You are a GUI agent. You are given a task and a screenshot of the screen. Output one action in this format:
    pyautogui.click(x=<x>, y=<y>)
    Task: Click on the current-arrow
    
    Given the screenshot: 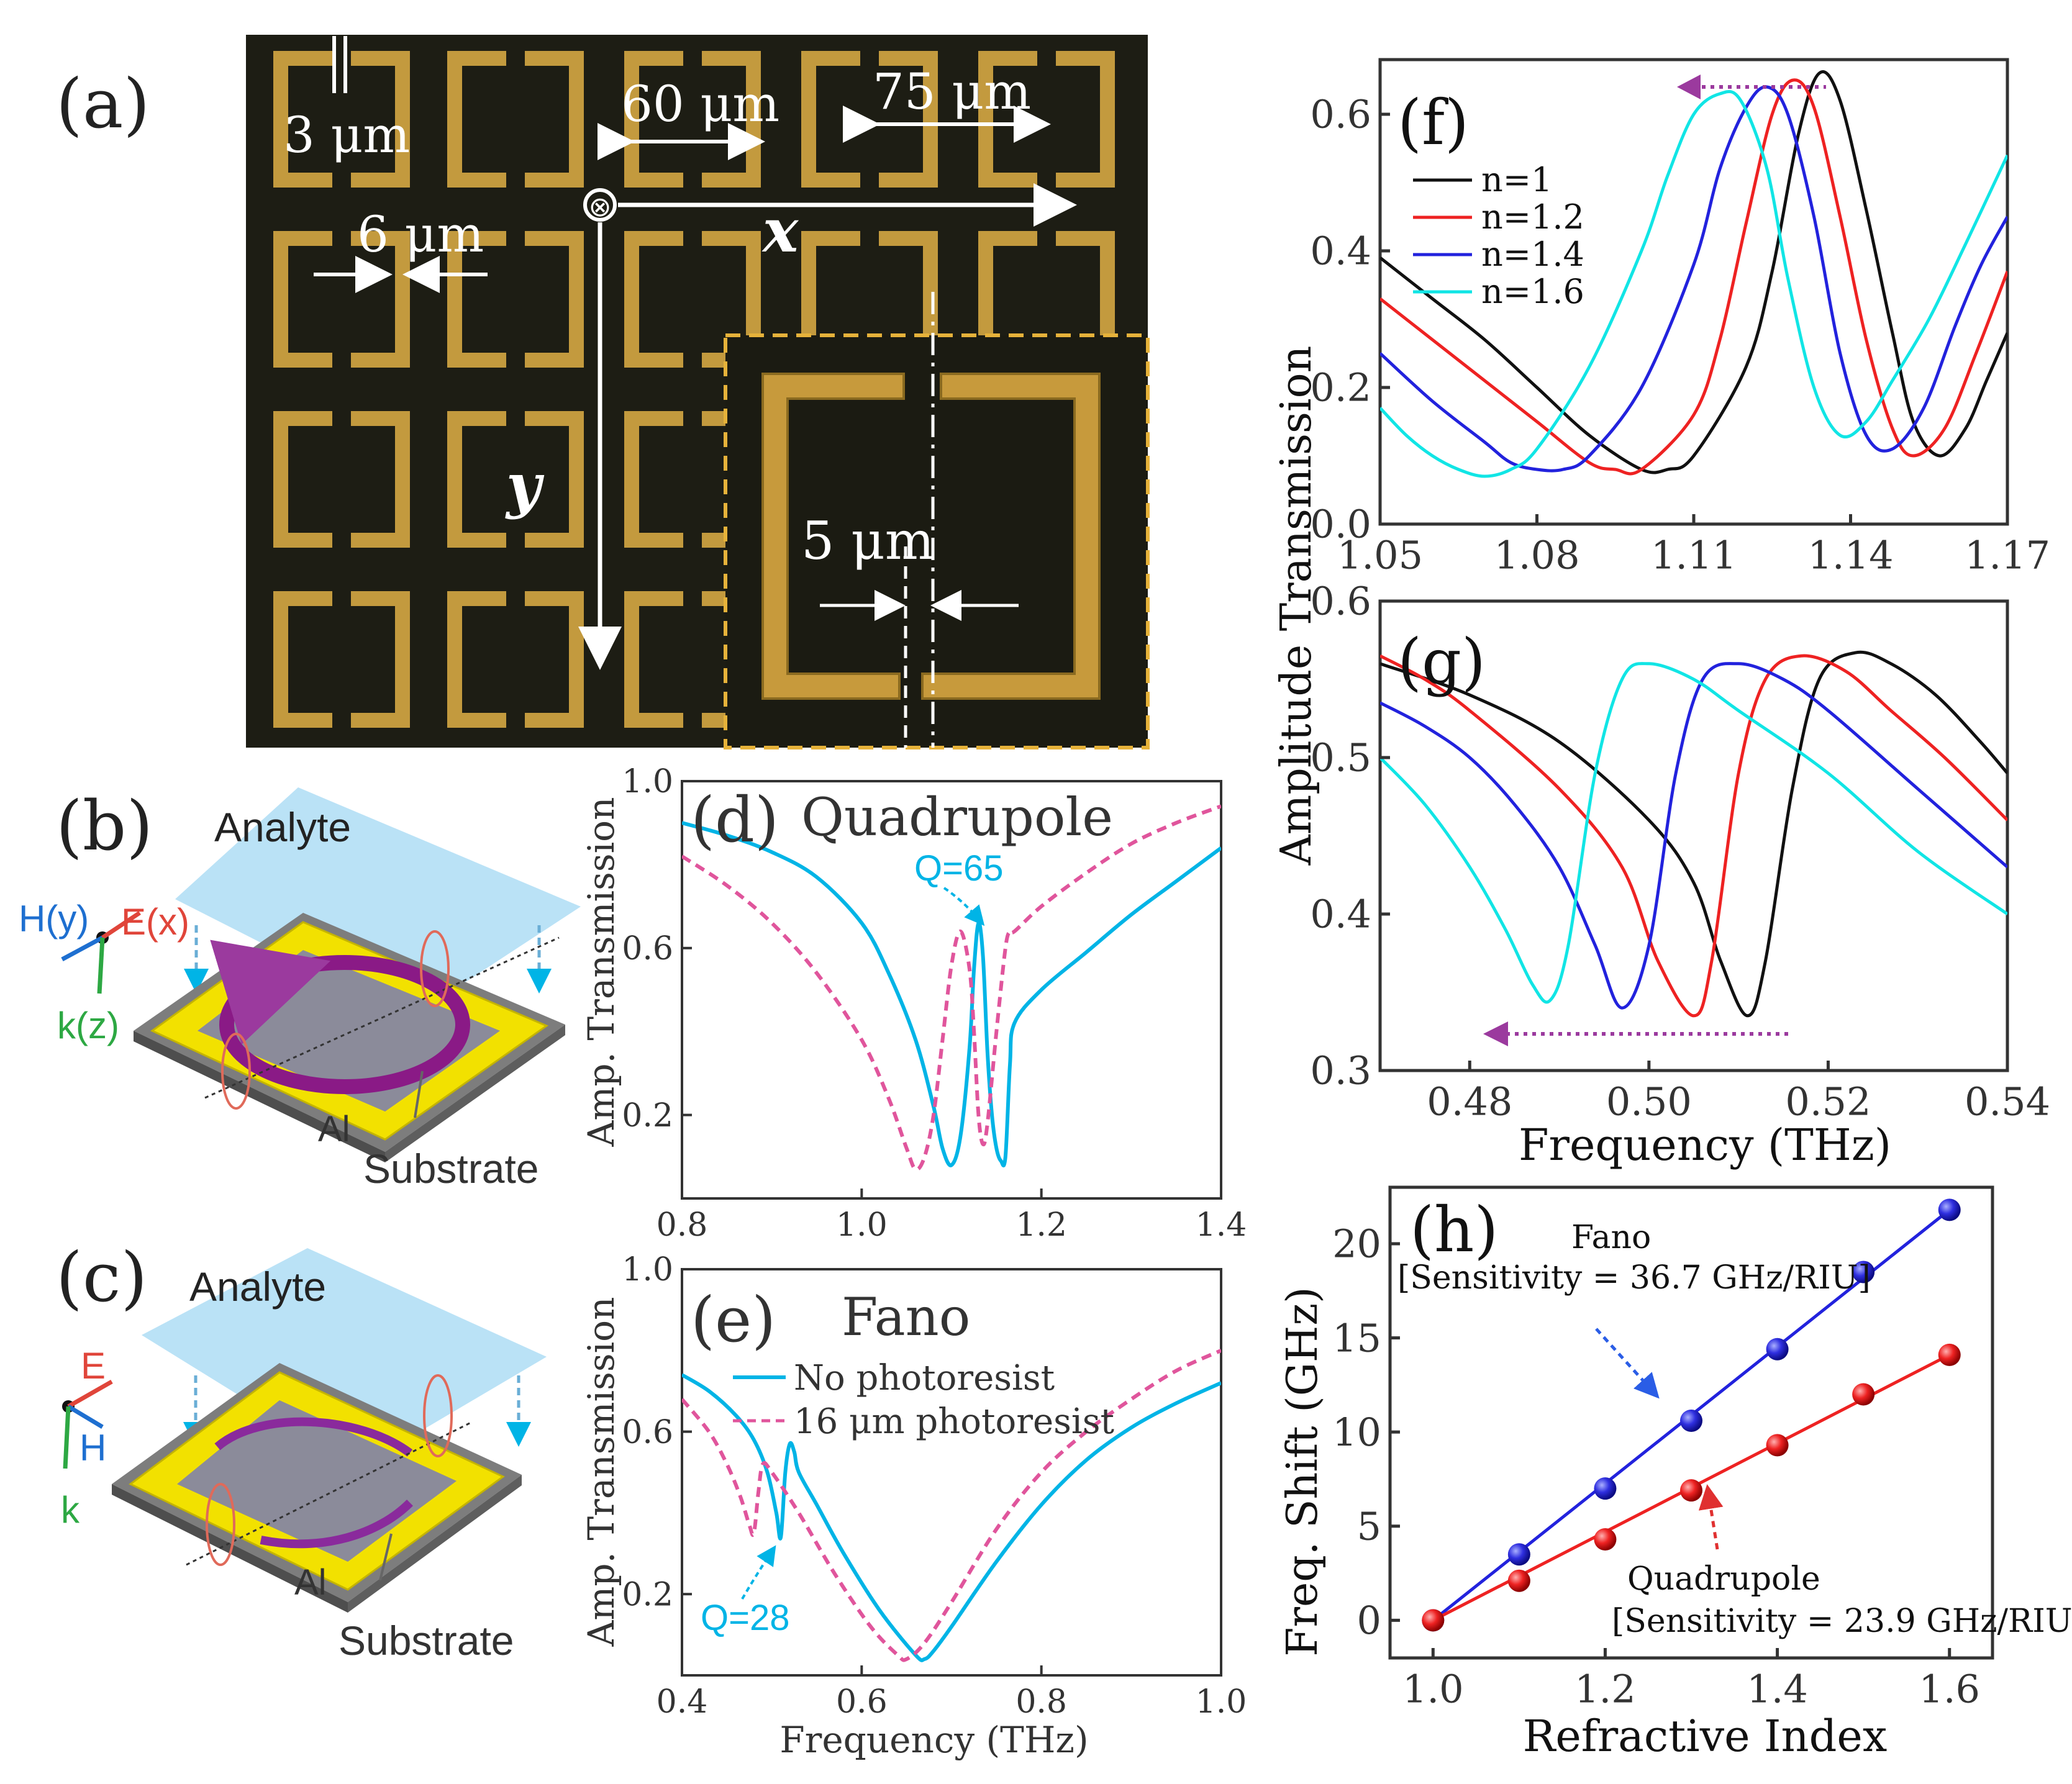 What is the action you would take?
    pyautogui.click(x=270, y=992)
    